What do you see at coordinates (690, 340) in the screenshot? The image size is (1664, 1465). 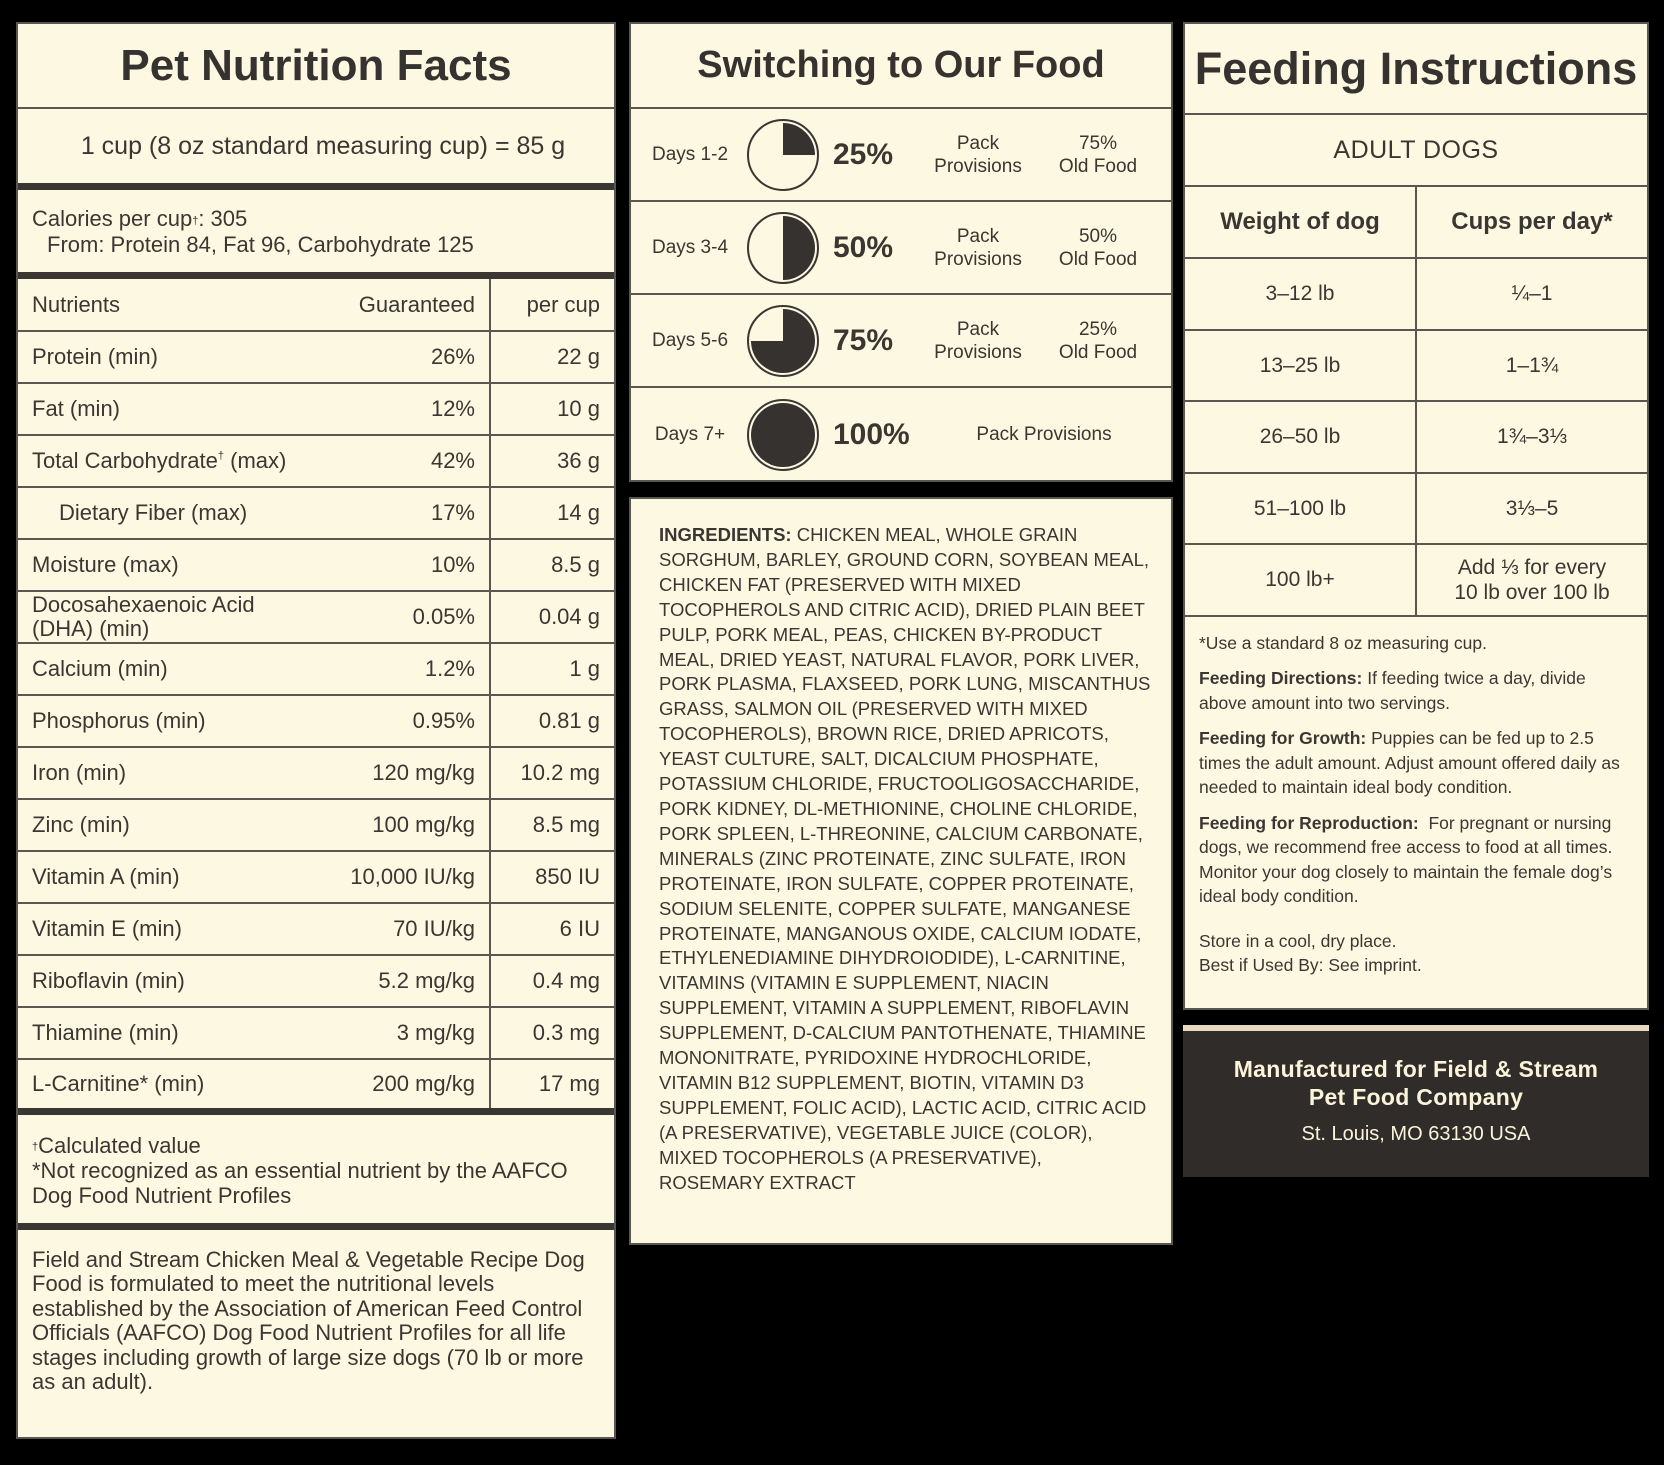 I see `step-days: Days 5-6` at bounding box center [690, 340].